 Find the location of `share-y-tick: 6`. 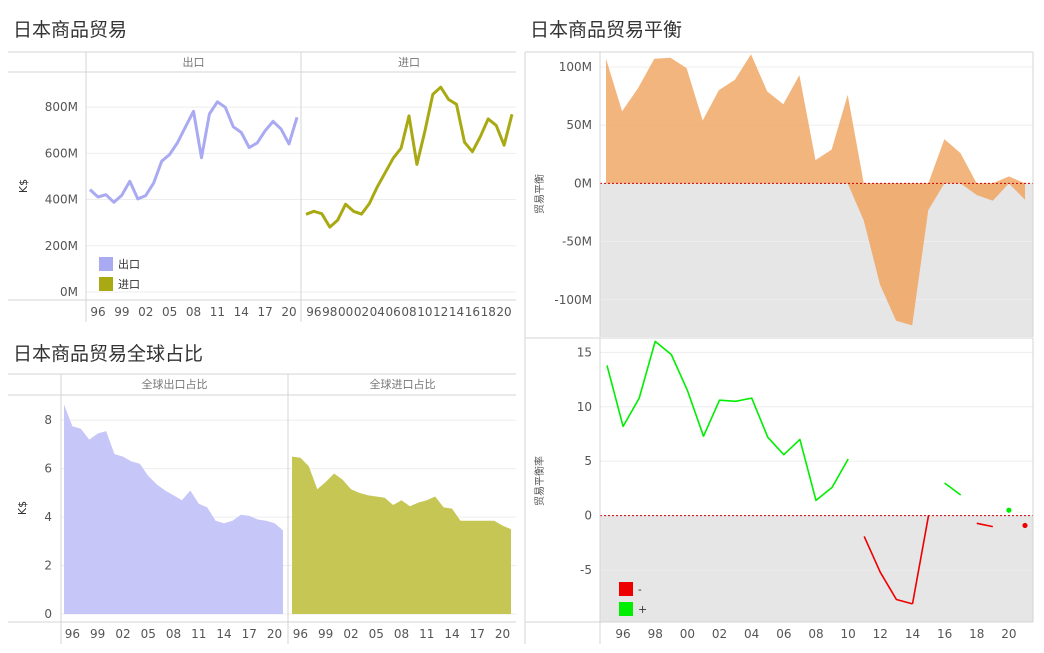

share-y-tick: 6 is located at coordinates (48, 469).